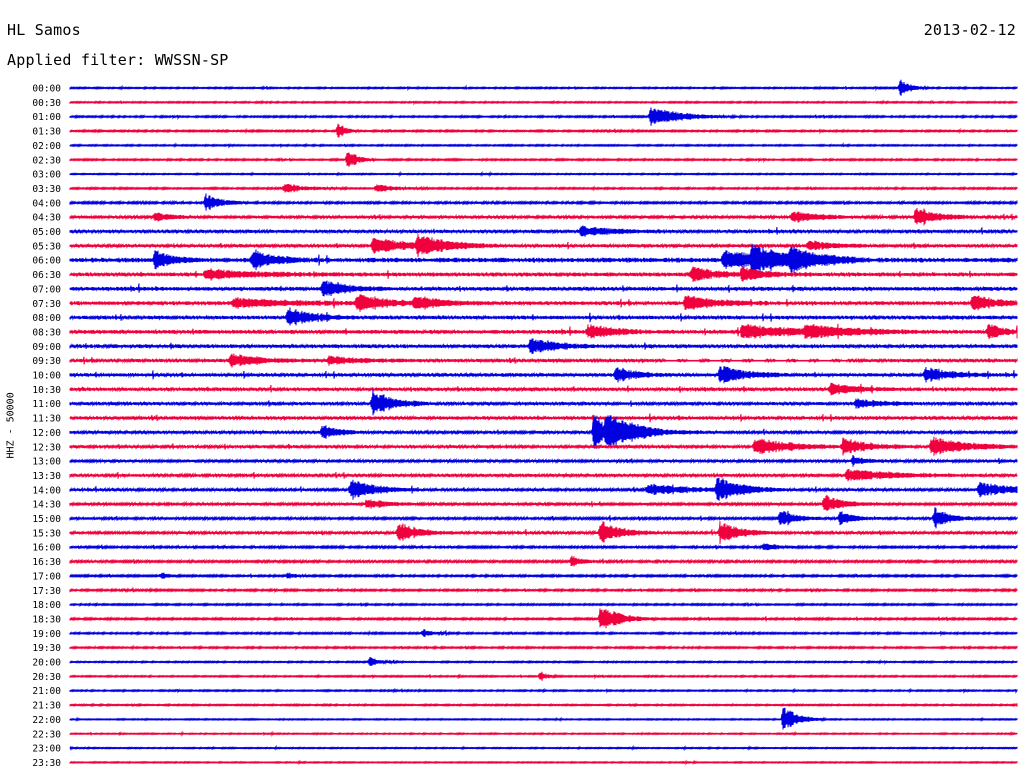  What do you see at coordinates (46, 390) in the screenshot?
I see `time-tick-label: 10:30` at bounding box center [46, 390].